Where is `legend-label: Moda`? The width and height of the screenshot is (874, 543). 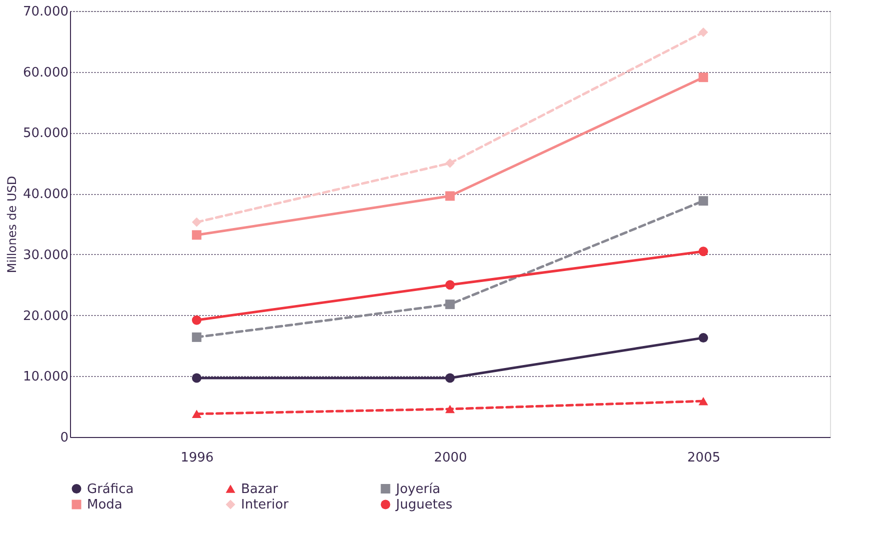
legend-label: Moda is located at coordinates (104, 505).